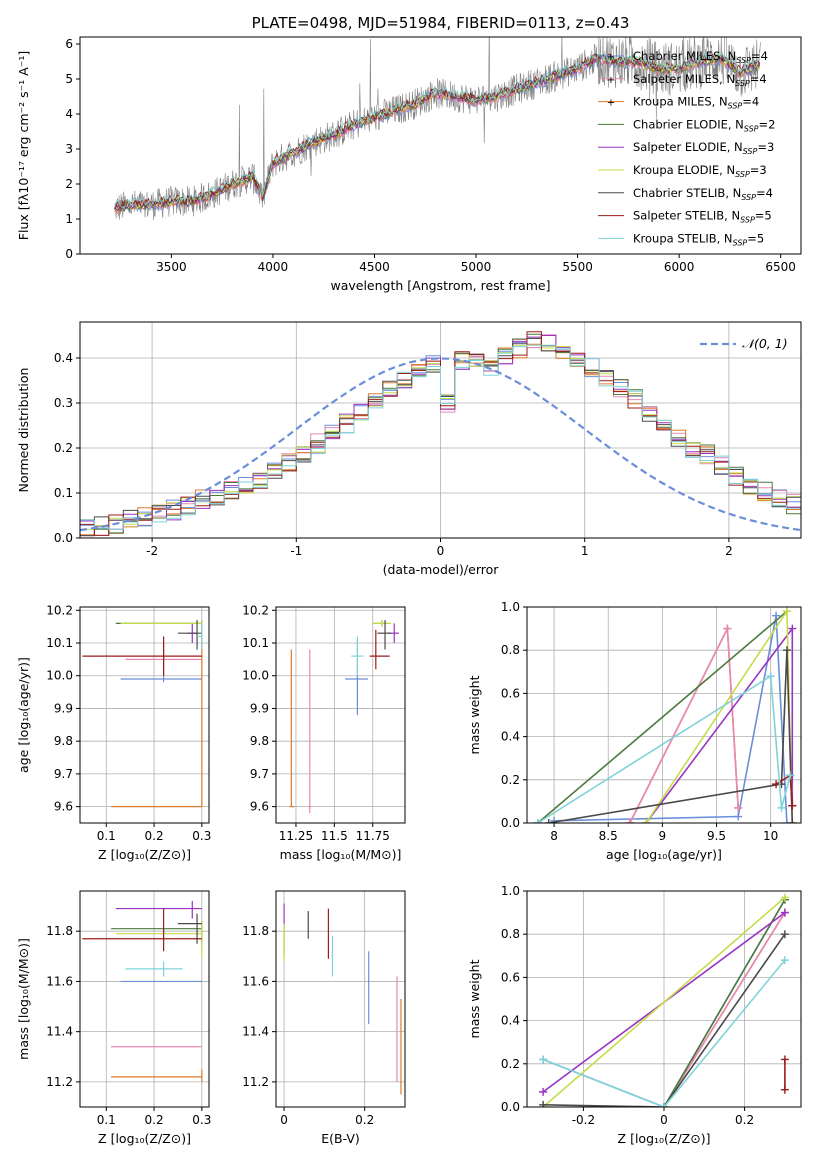 The height and width of the screenshot is (1170, 819). Describe the element at coordinates (765, 343) in the screenshot. I see `legend-entry: 𝒩(0, 1)` at that location.